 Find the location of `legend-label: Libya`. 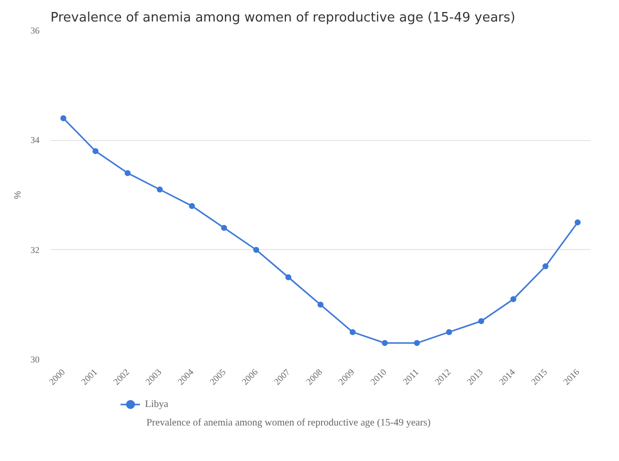

legend-label: Libya is located at coordinates (156, 404).